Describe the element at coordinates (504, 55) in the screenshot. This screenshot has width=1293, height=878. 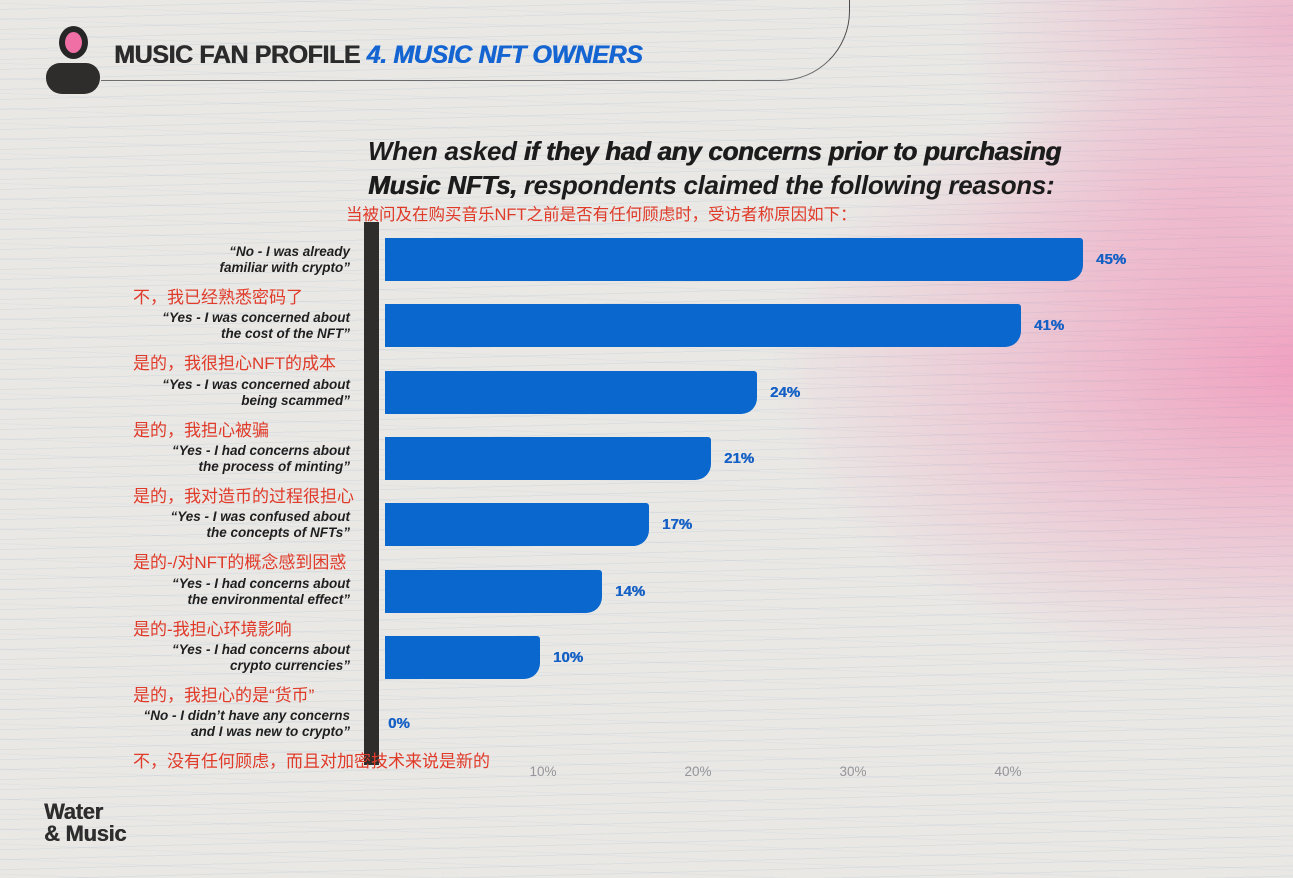
I see `page-title-accent: 4. MUSIC NFT OWNERS` at that location.